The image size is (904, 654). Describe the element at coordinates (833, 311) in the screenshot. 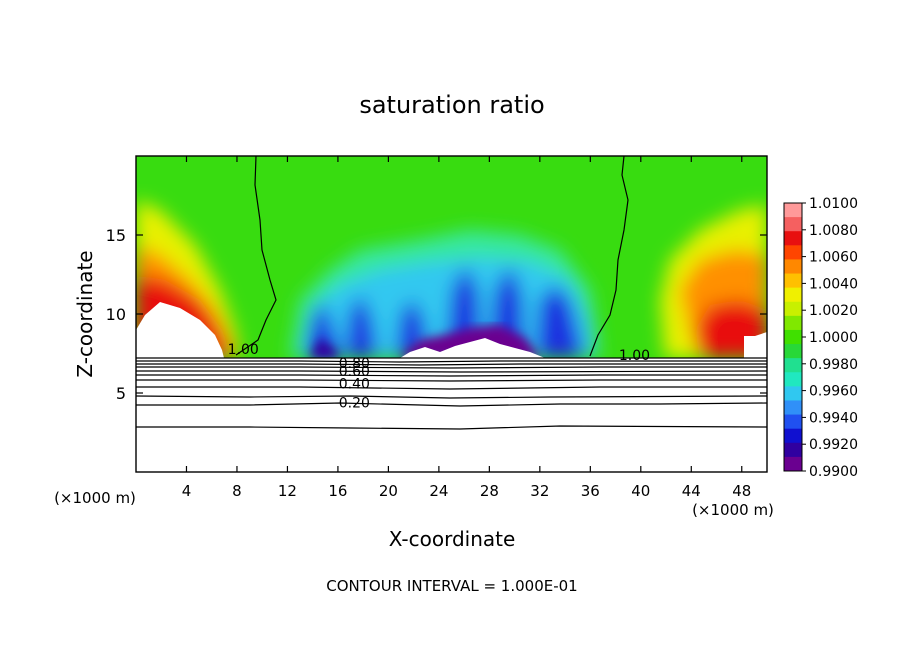

I see `colorbar-label-4: 1.0020` at that location.